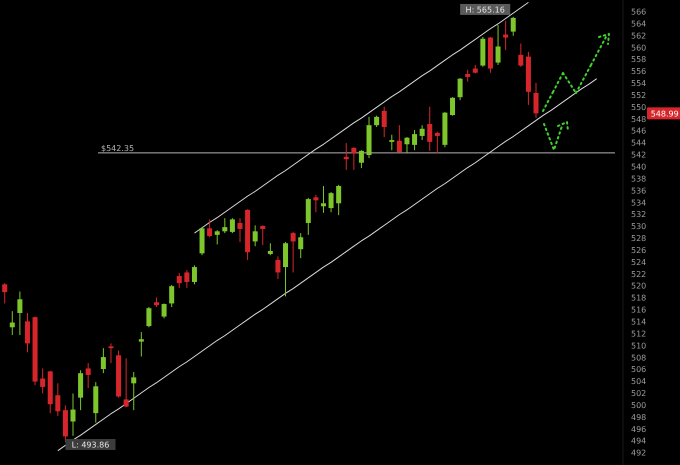  I want to click on y-tick-label: 550, so click(638, 107).